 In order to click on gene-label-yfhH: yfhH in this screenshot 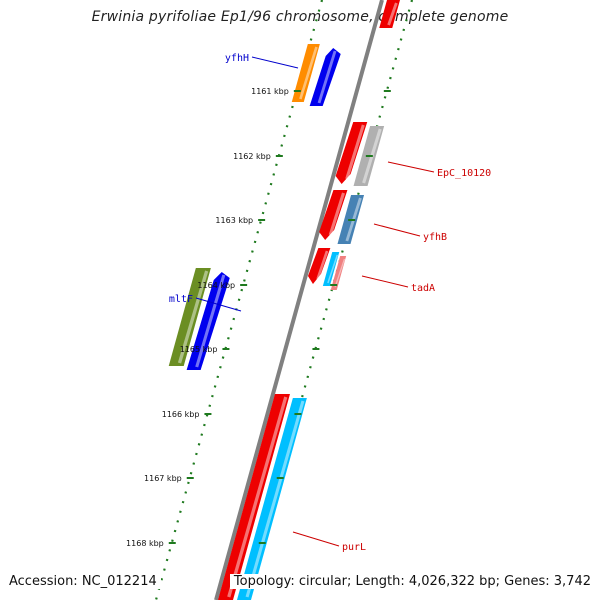, I will do `click(237, 58)`.